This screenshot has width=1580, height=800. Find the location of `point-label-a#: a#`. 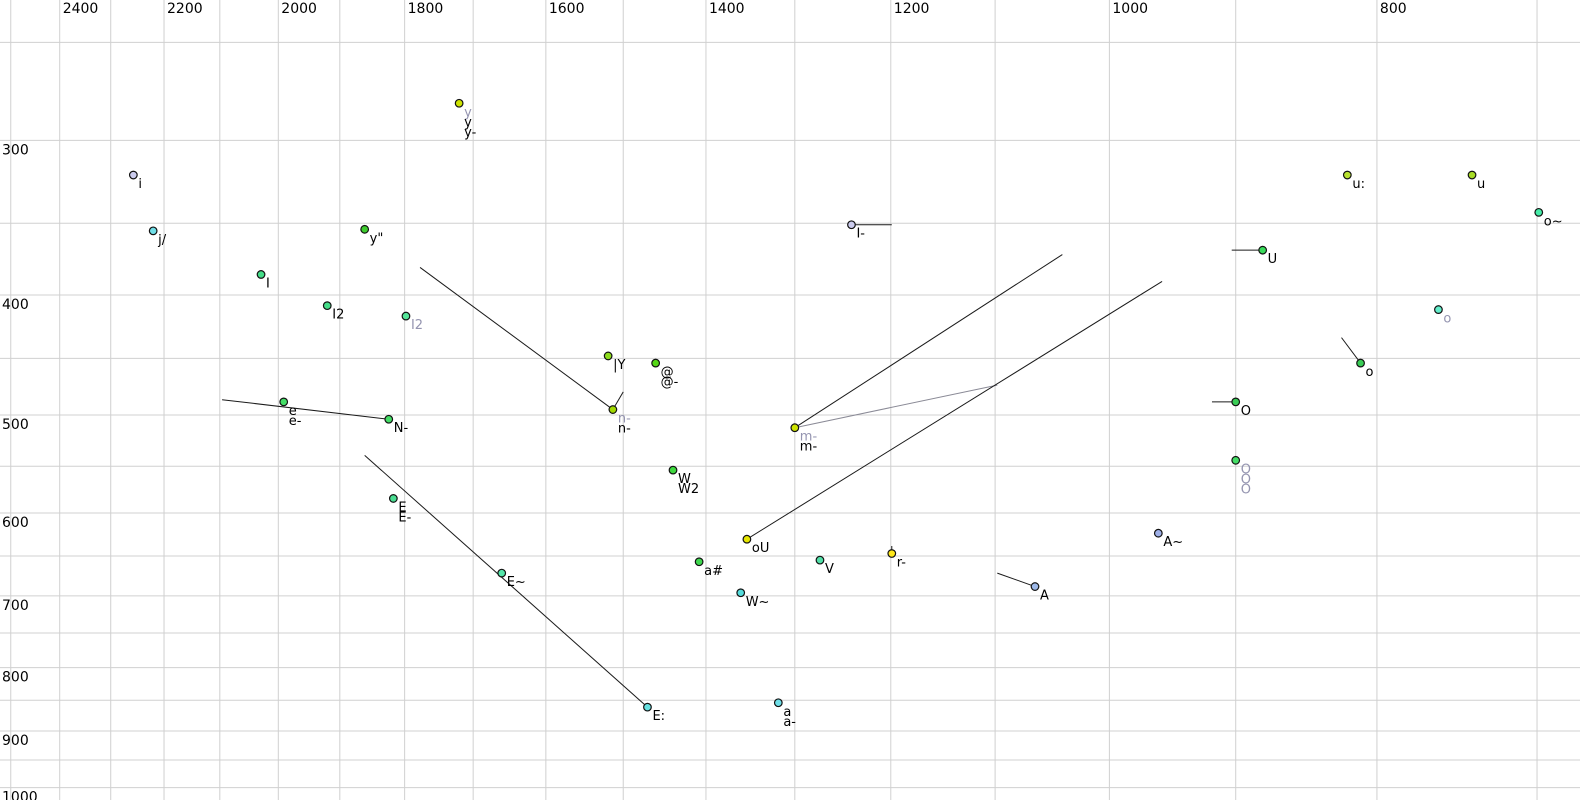

point-label-a#: a# is located at coordinates (713, 571).